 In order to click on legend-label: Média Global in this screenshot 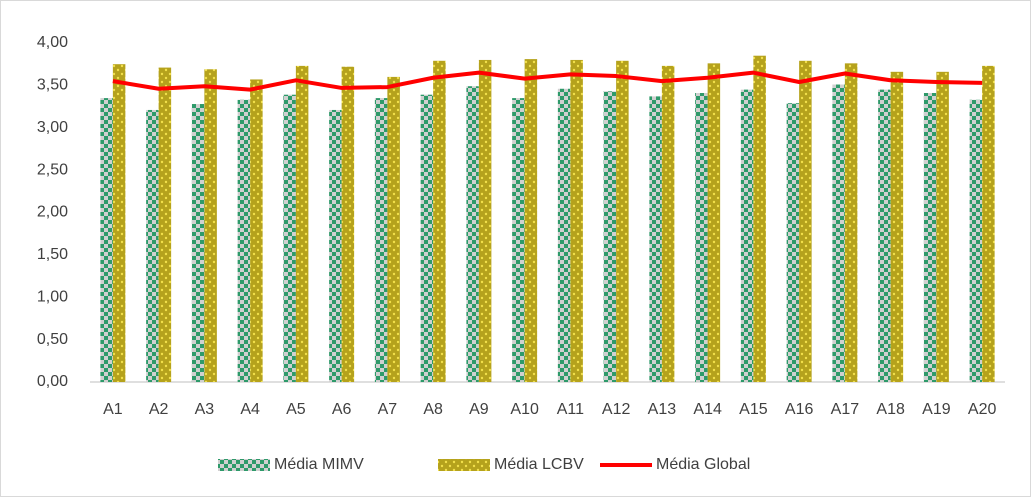, I will do `click(703, 464)`.